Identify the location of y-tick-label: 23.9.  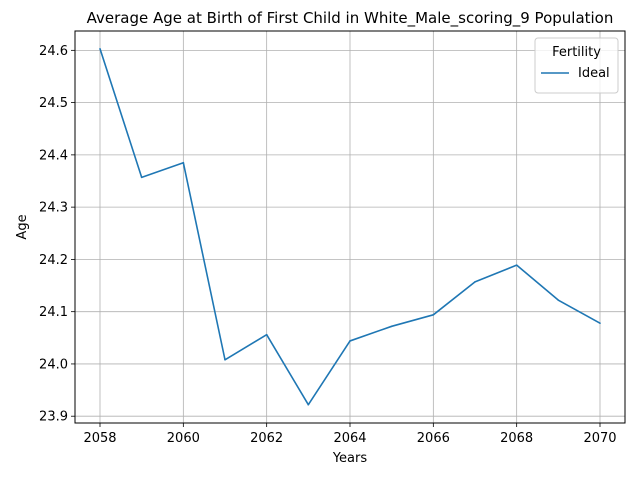
(53, 417).